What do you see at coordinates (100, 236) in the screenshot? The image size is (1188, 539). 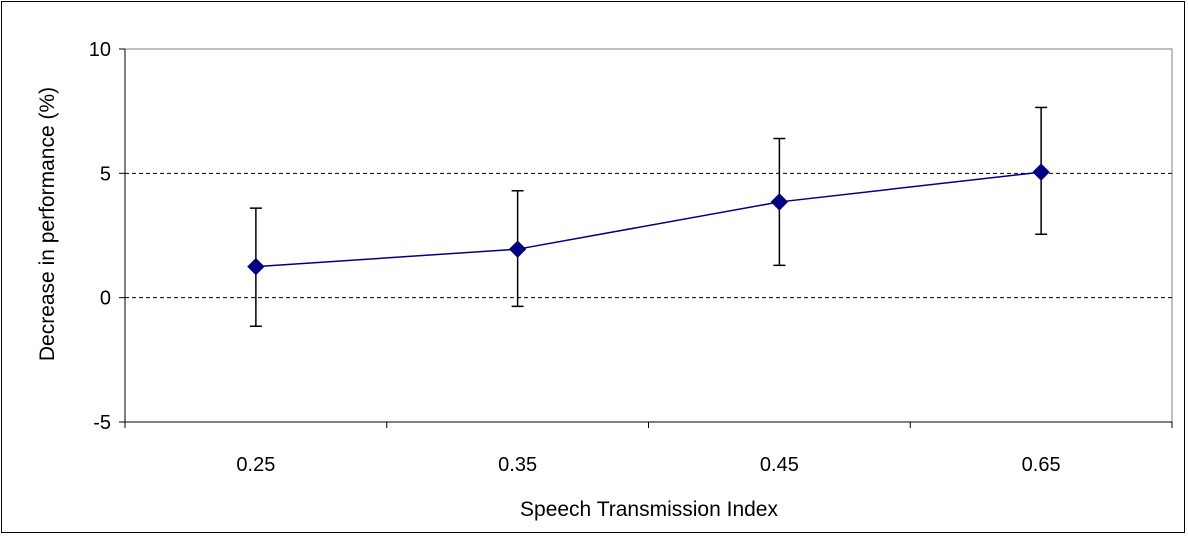 I see `y-tick-labels: -5 0 5 10` at bounding box center [100, 236].